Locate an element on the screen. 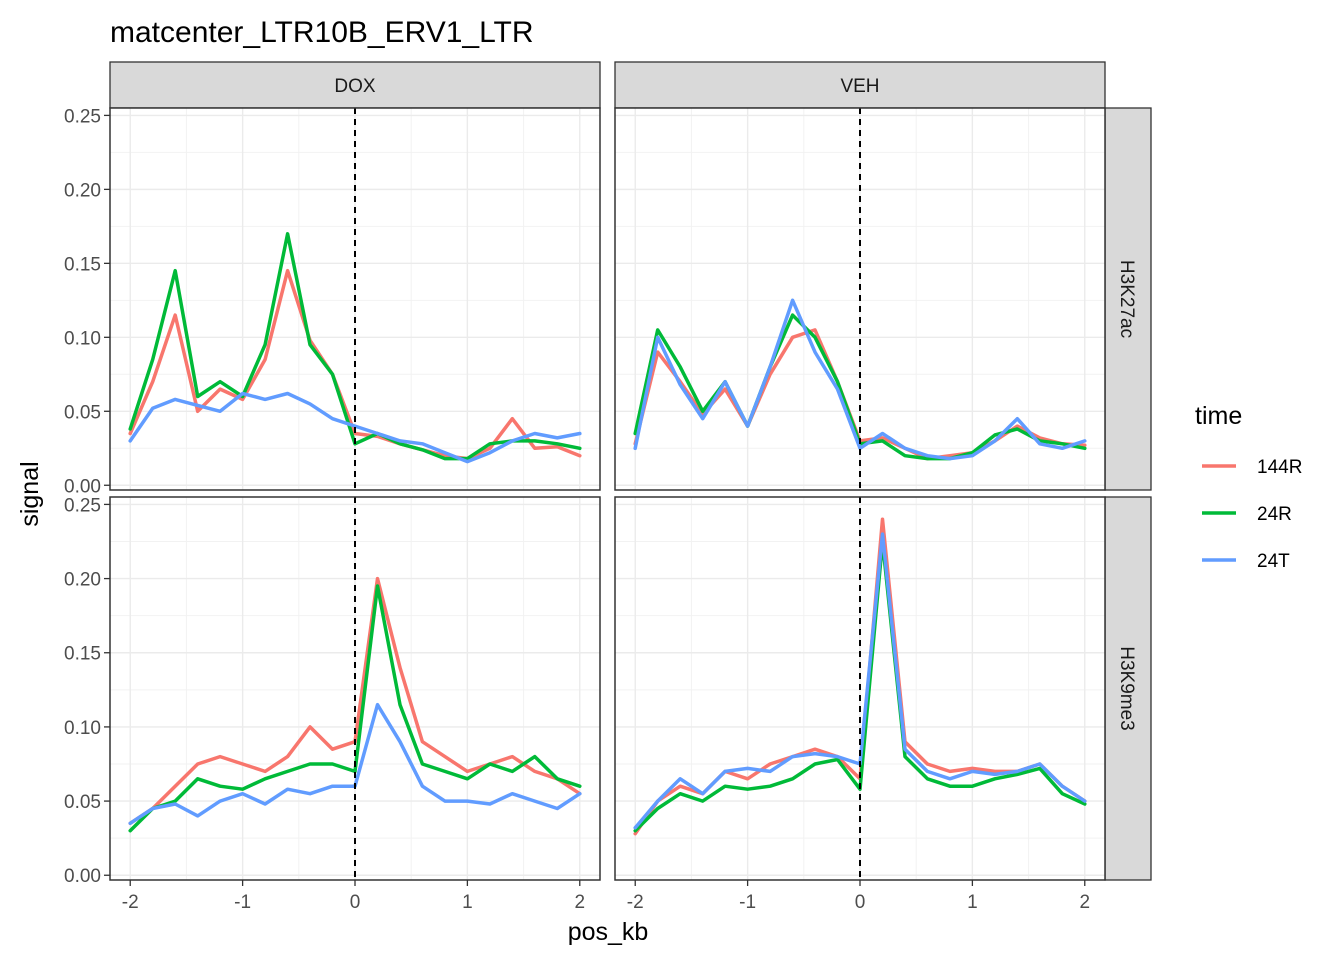 The image size is (1344, 960). legend-label-24r: 24R is located at coordinates (1274, 514).